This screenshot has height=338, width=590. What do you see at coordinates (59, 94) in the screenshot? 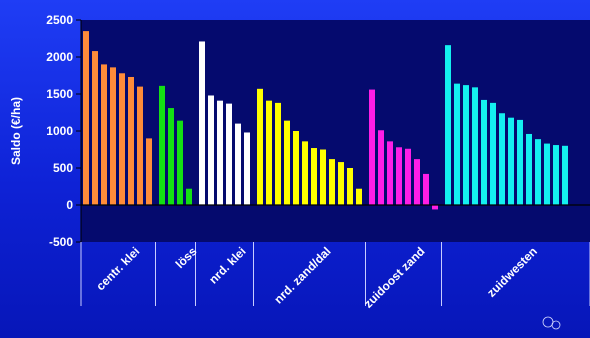
I see `y-tick-label-1500: 1500` at bounding box center [59, 94].